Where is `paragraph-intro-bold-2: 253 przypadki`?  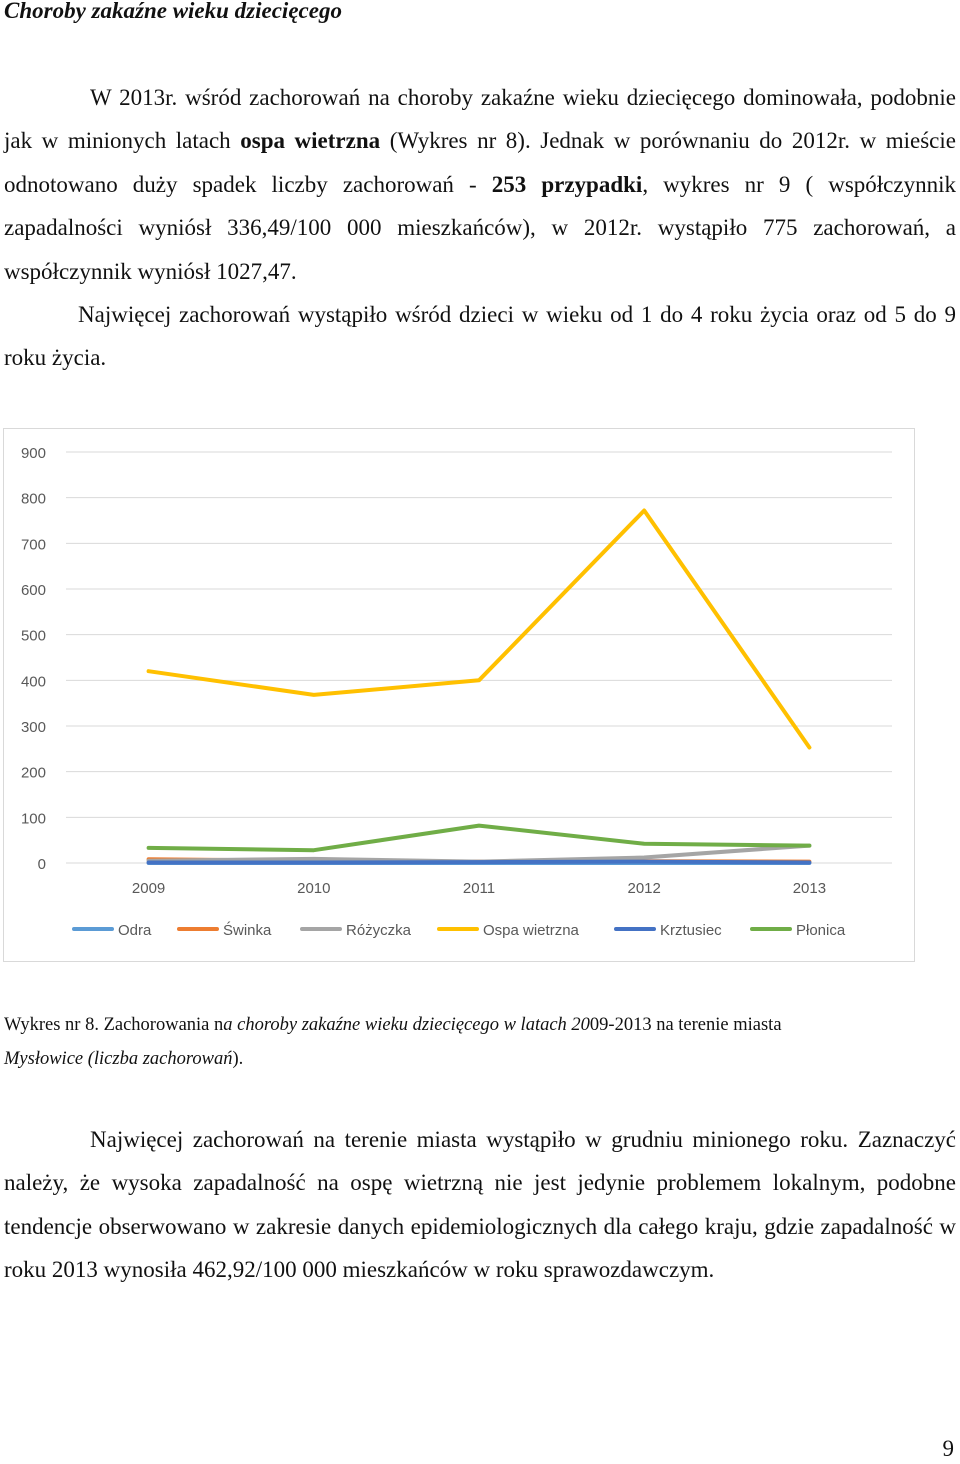
paragraph-intro-bold-2: 253 przypadki is located at coordinates (567, 184).